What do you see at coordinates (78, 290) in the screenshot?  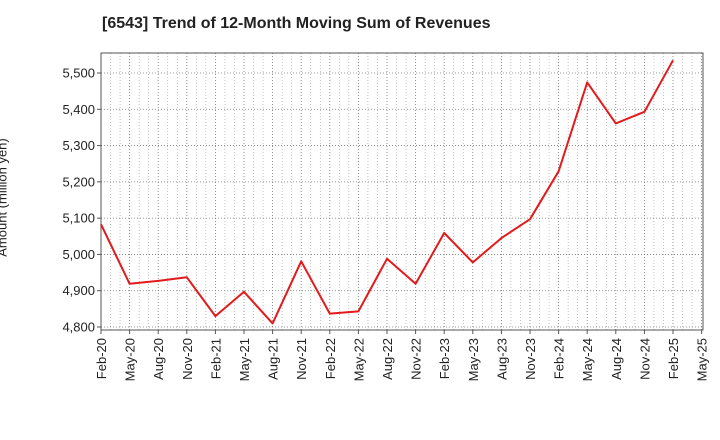 I see `y-tick-label: 4,900` at bounding box center [78, 290].